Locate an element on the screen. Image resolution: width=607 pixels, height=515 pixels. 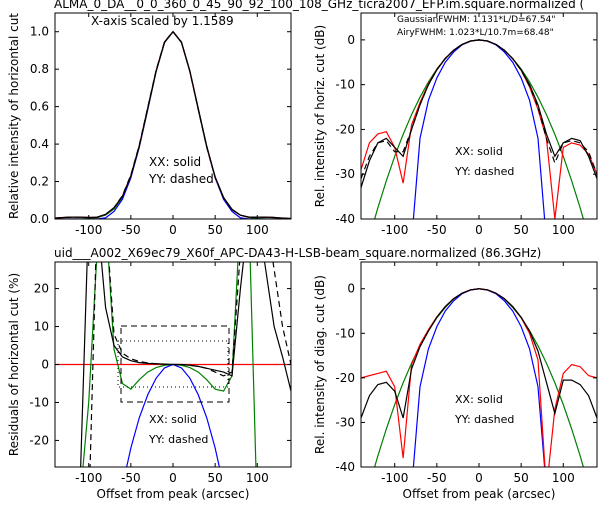
annotation: GaussianFWHM: 1.131*L/D=67.54" is located at coordinates (476, 20).